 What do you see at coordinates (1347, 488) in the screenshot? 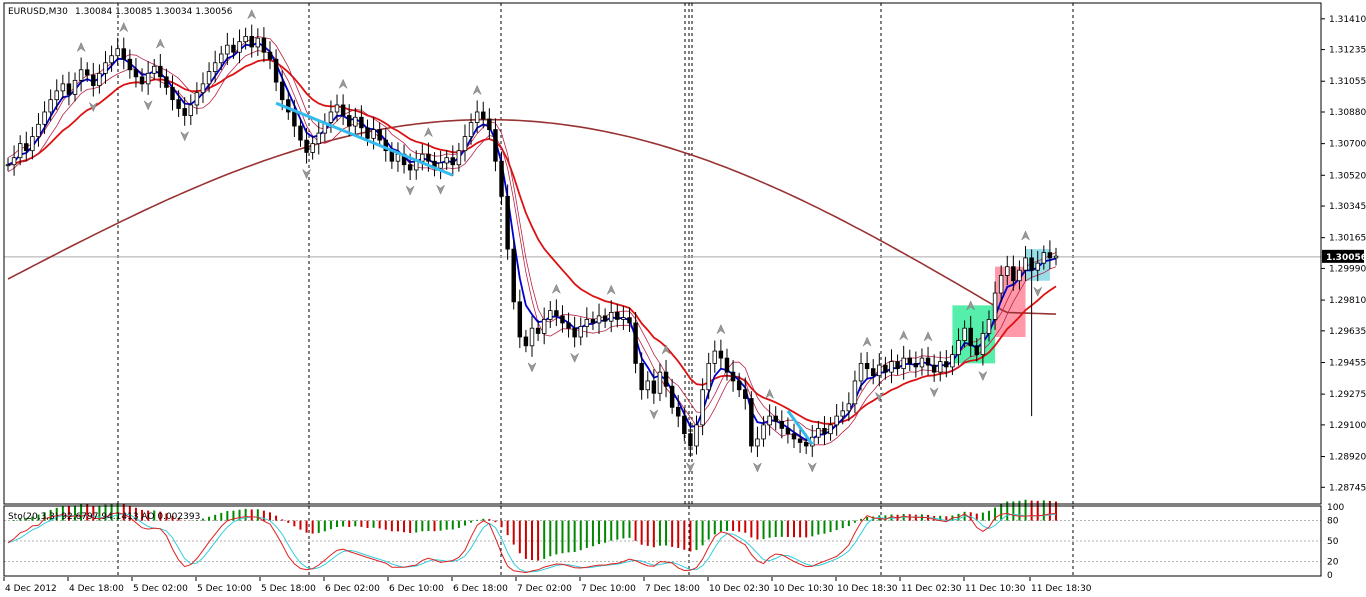
I see `price-tick-label: 1.28745` at bounding box center [1347, 488].